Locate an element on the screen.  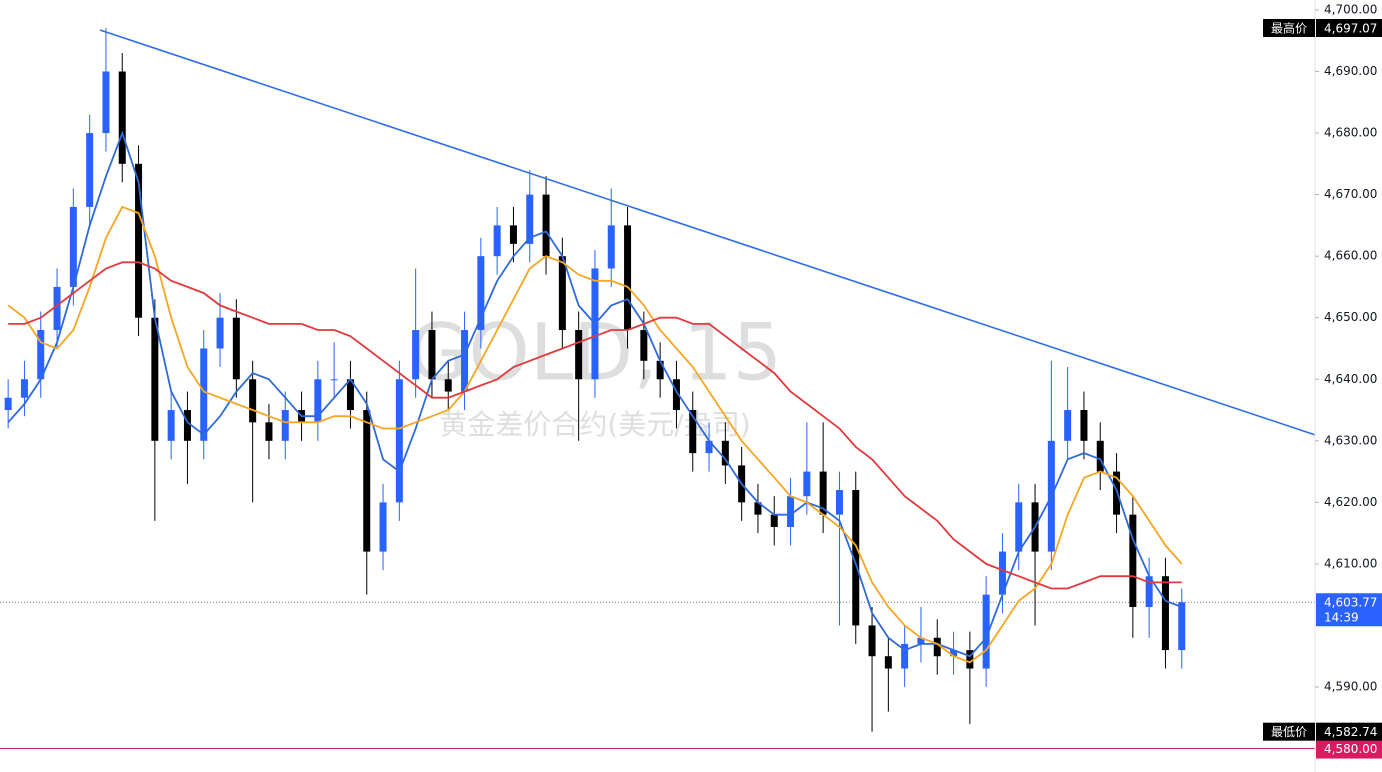
last-price-badge is located at coordinates (1349, 610).